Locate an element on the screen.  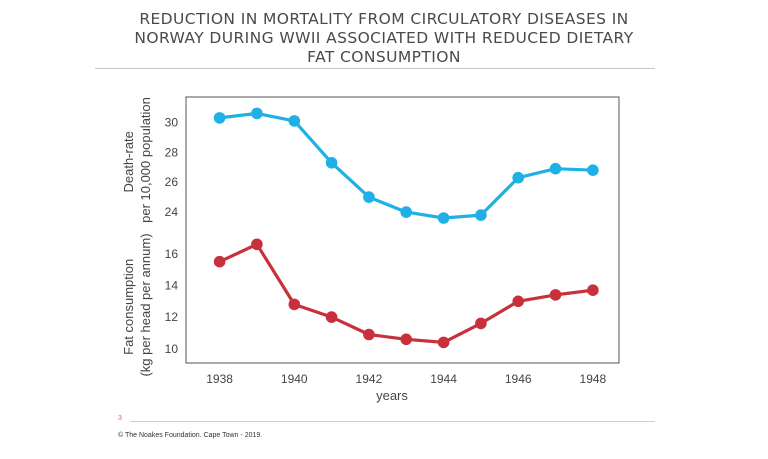
x-tick-label: 1946 is located at coordinates (518, 379).